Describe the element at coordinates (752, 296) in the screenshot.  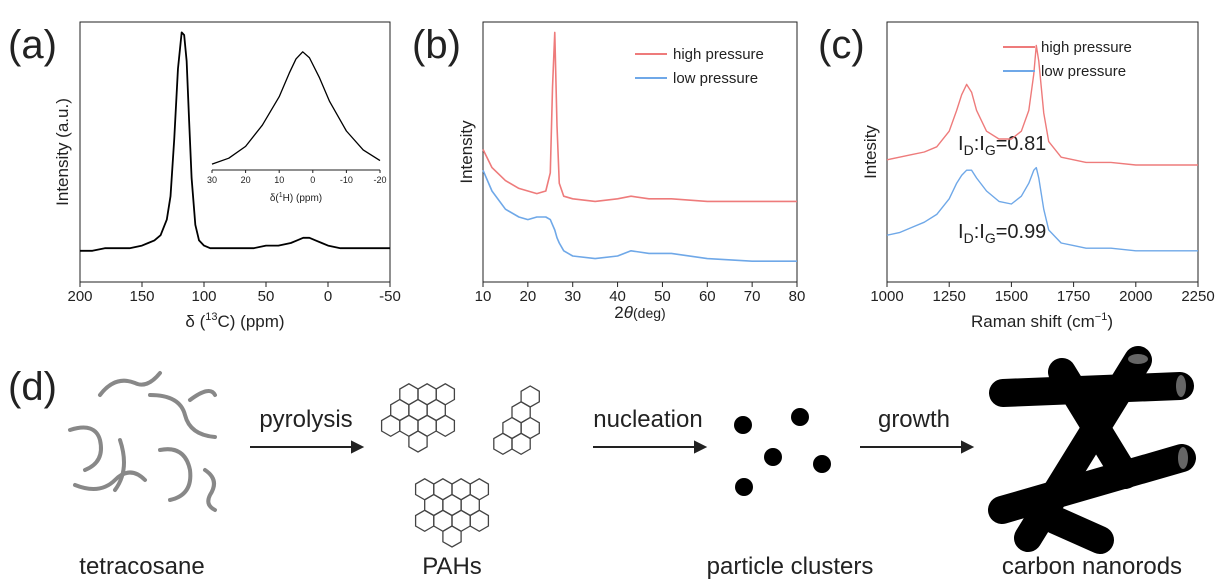
I see `x-tick-label: 70` at that location.